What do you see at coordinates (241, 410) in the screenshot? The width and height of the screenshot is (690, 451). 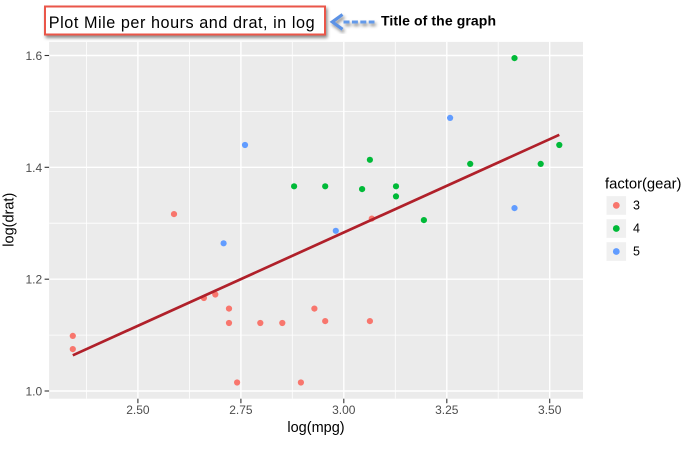 I see `svg-text: 2.75` at bounding box center [241, 410].